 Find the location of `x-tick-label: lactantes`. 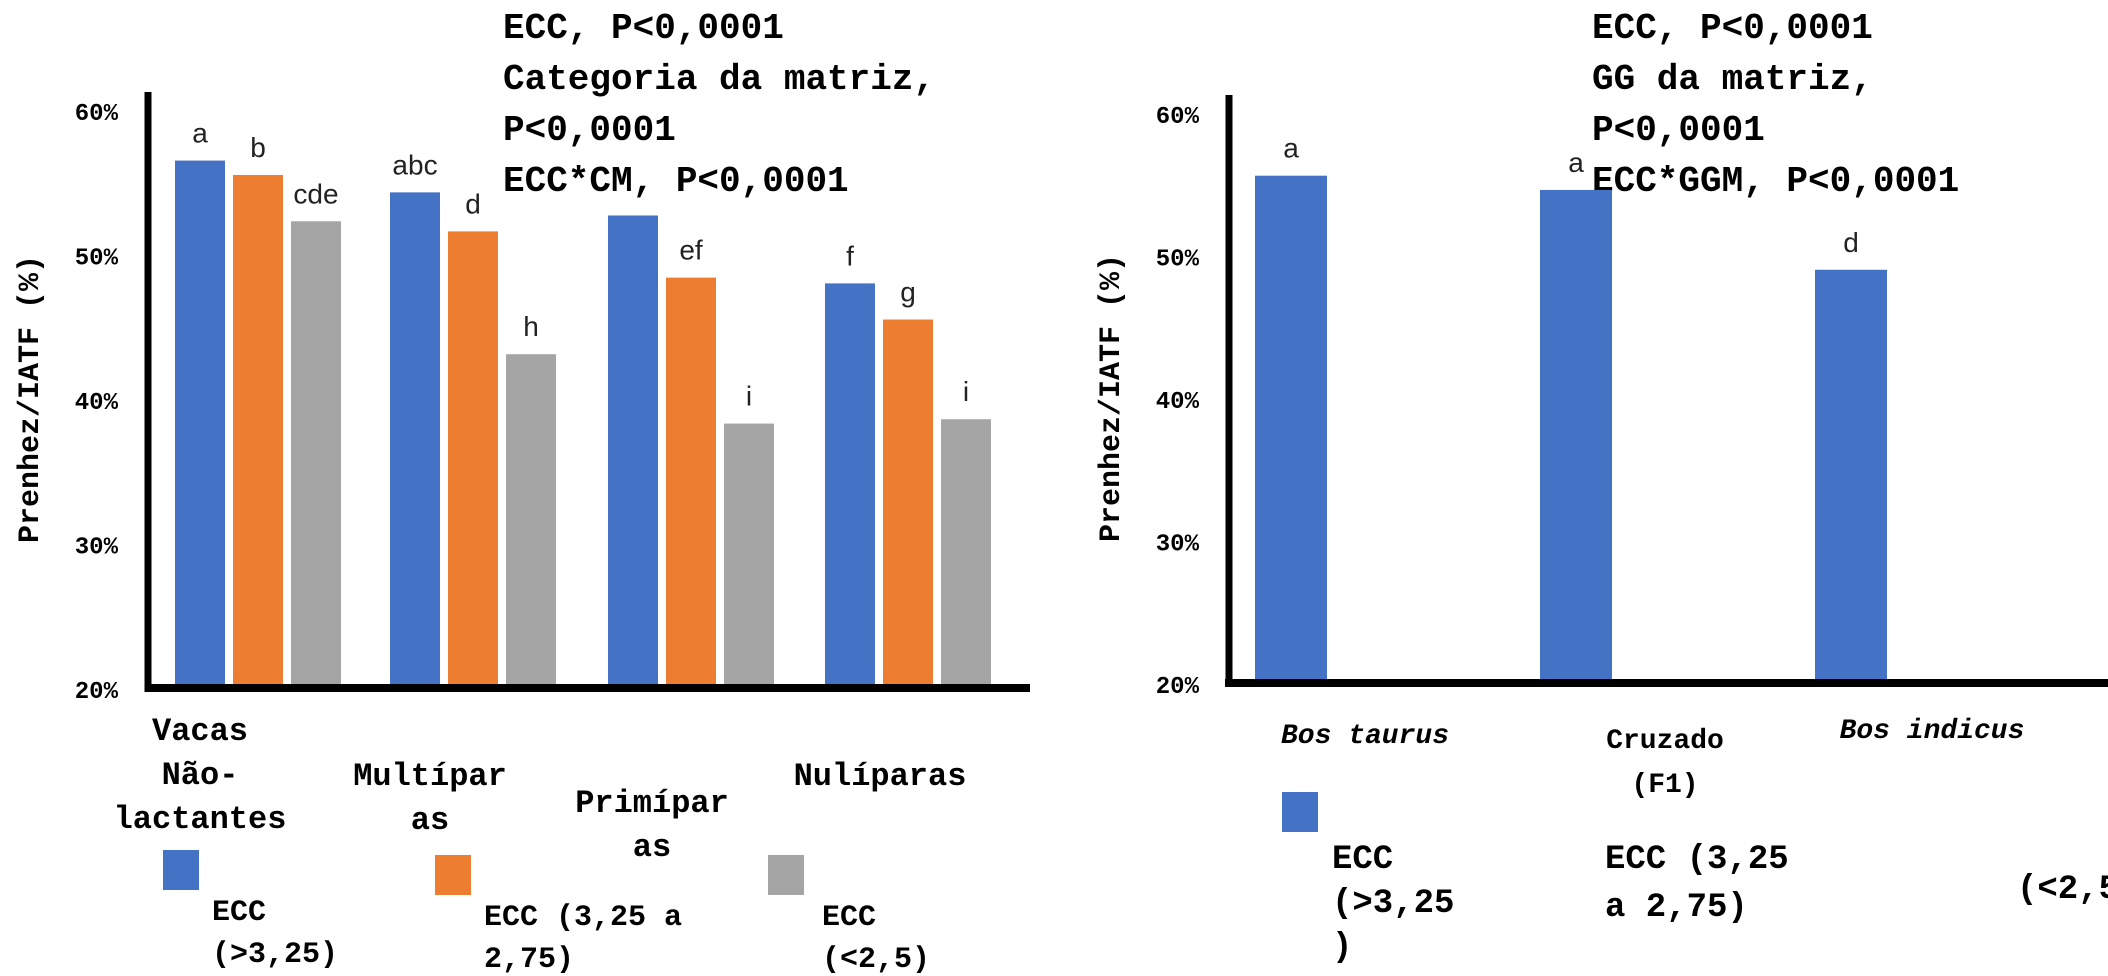

x-tick-label: lactantes is located at coordinates (200, 819).